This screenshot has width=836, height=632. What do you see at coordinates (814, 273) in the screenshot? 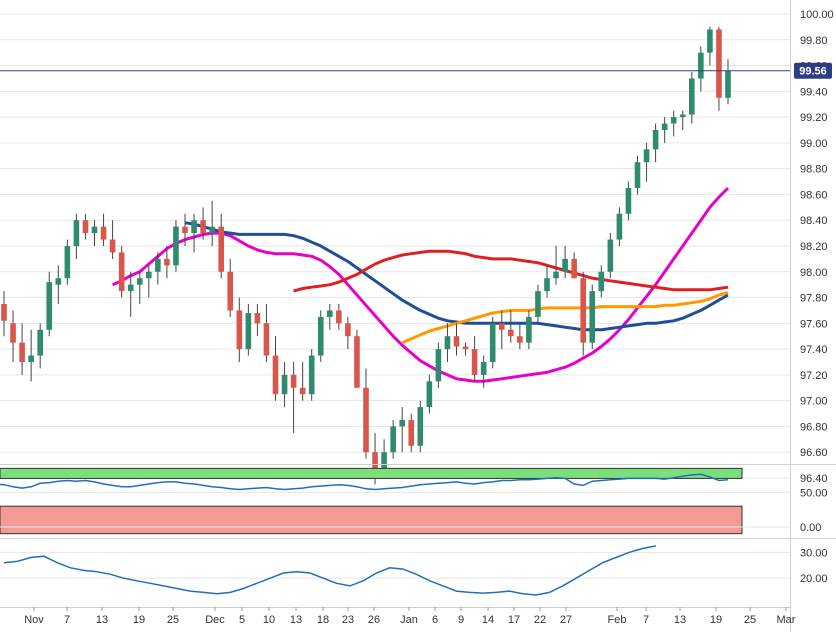
I see `y-tick-label: 98.00` at bounding box center [814, 273].